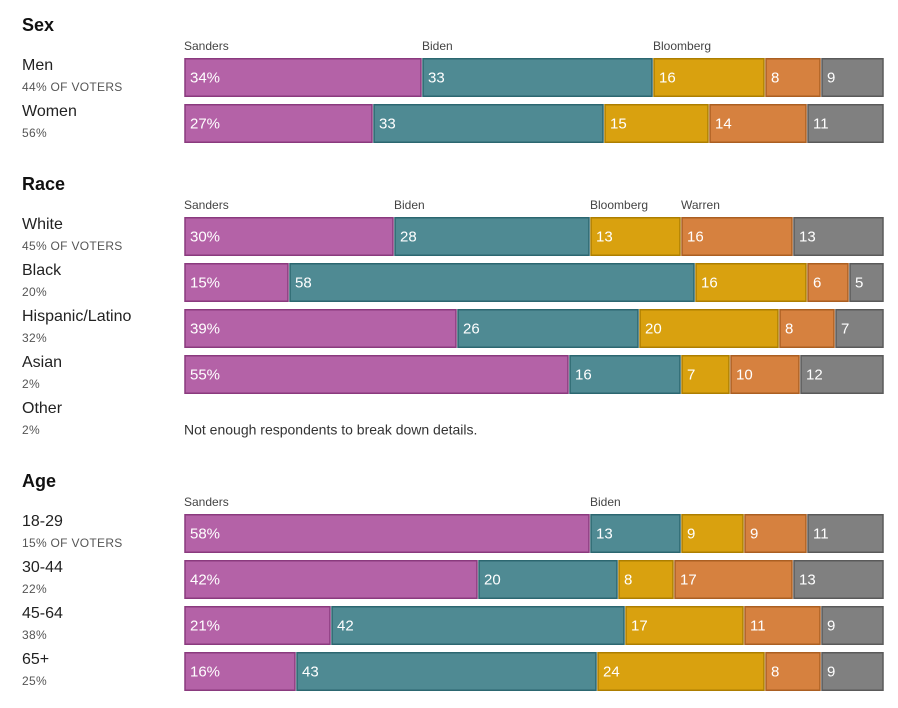  What do you see at coordinates (205, 328) in the screenshot?
I see `value-label: 39%` at bounding box center [205, 328].